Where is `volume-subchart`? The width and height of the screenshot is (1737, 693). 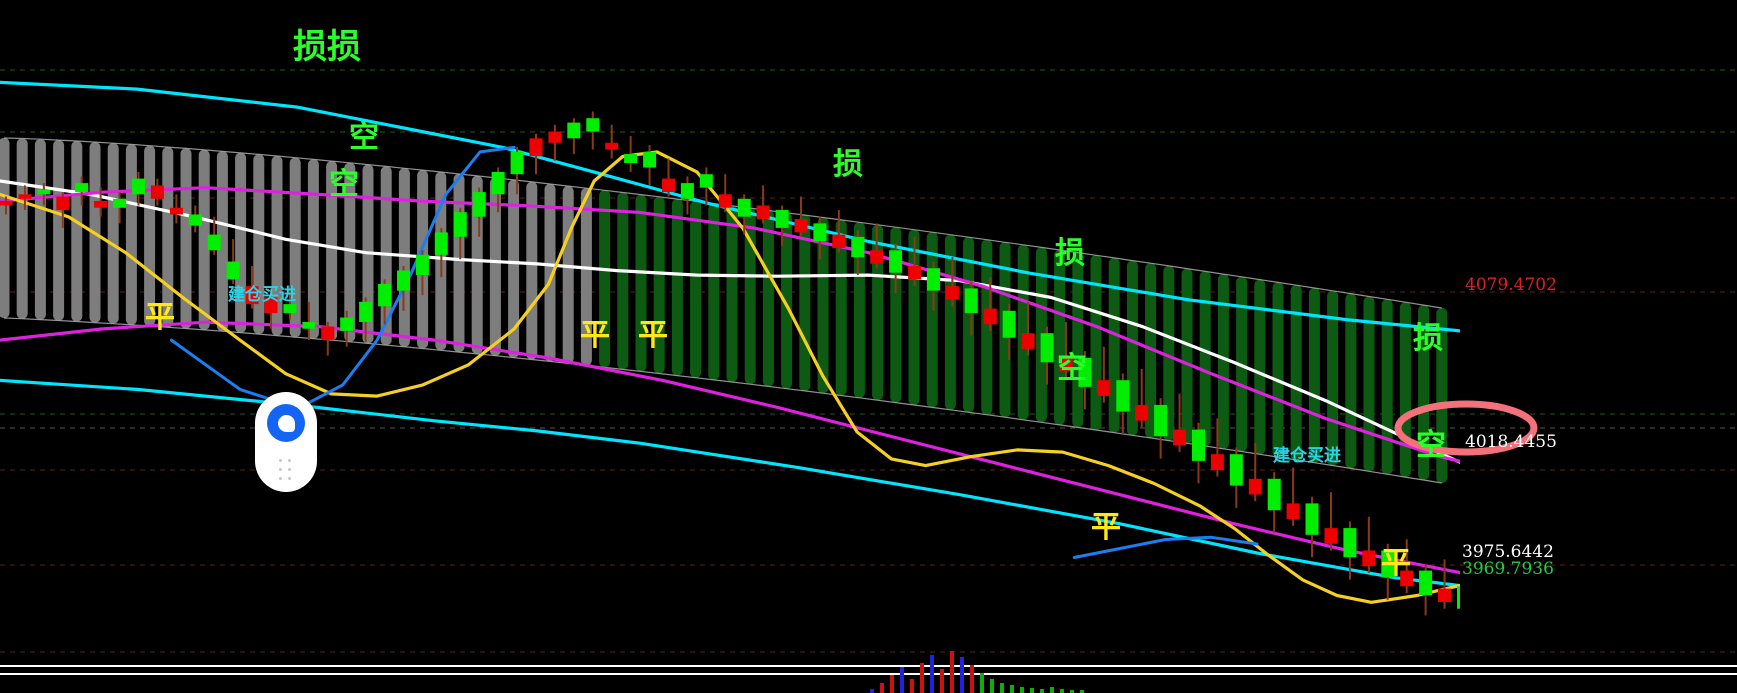
volume-subchart is located at coordinates (977, 672).